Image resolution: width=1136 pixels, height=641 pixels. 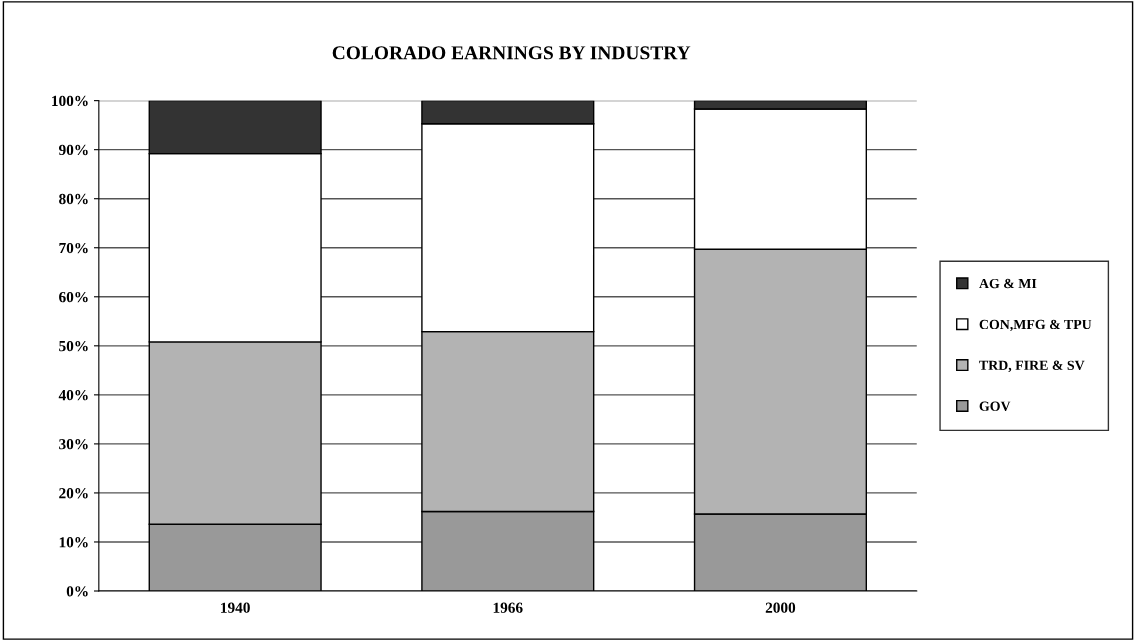 What do you see at coordinates (73, 493) in the screenshot?
I see `y-tick-label: 20%` at bounding box center [73, 493].